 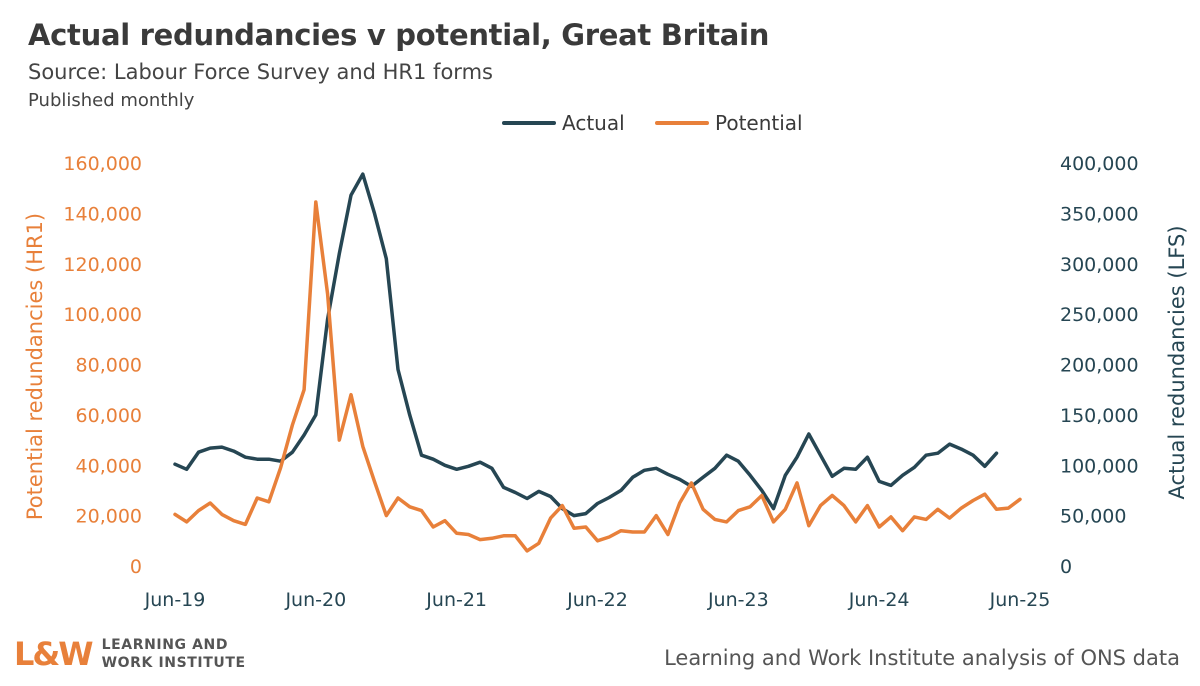 What do you see at coordinates (109, 466) in the screenshot?
I see `left-axis-tick-label: 40,000` at bounding box center [109, 466].